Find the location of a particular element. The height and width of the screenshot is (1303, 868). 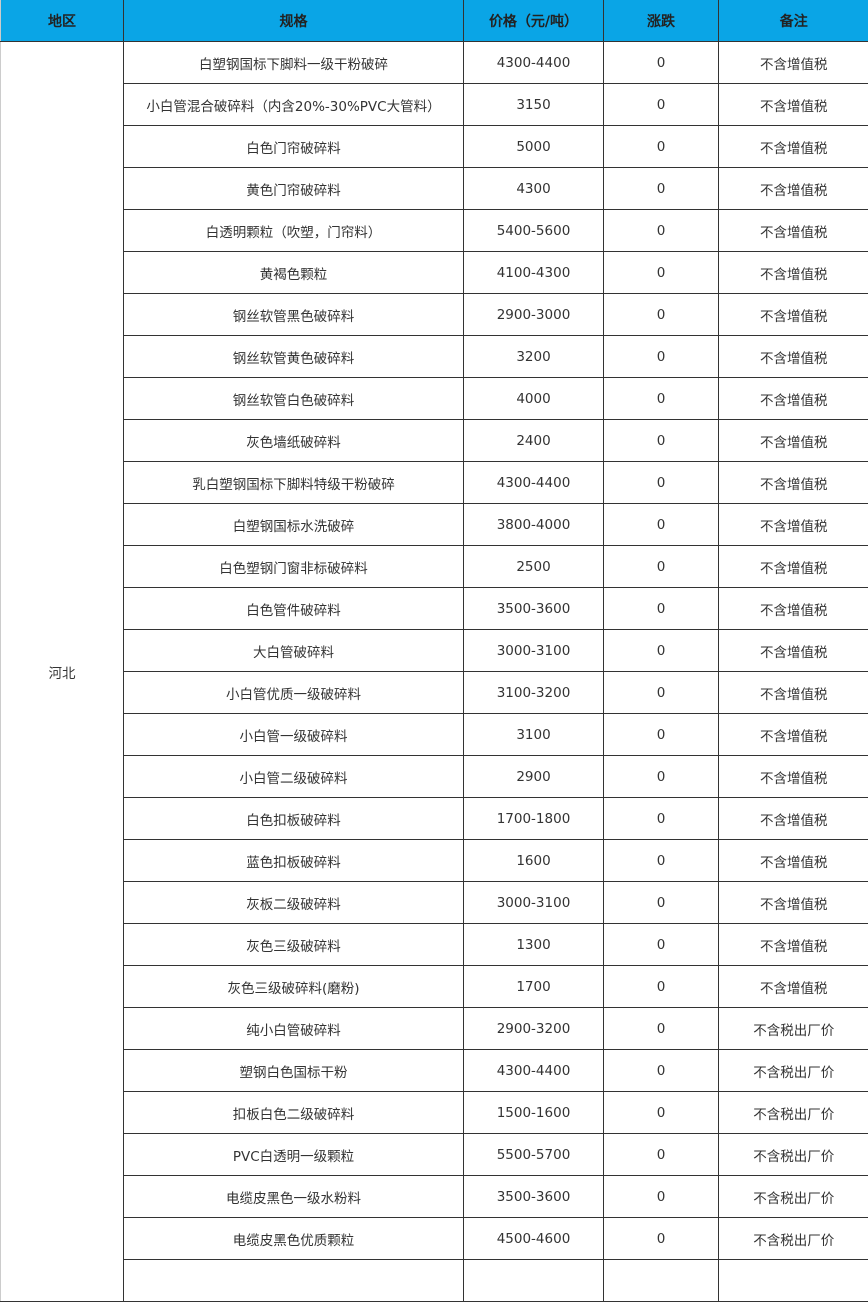

table-row: 白色门帘破碎料 5000 0 不含增值税 is located at coordinates (434, 146).